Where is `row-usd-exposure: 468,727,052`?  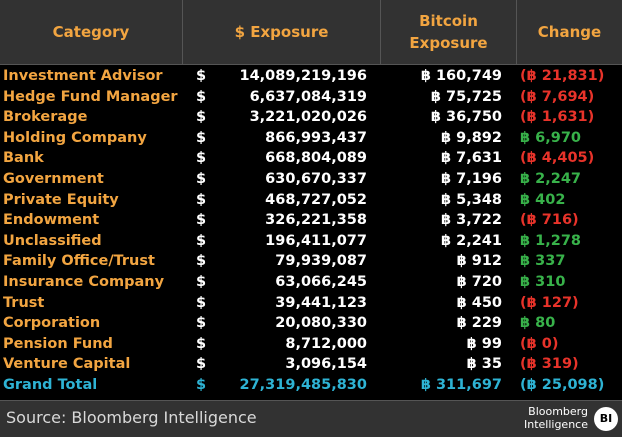 row-usd-exposure: 468,727,052 is located at coordinates (316, 199).